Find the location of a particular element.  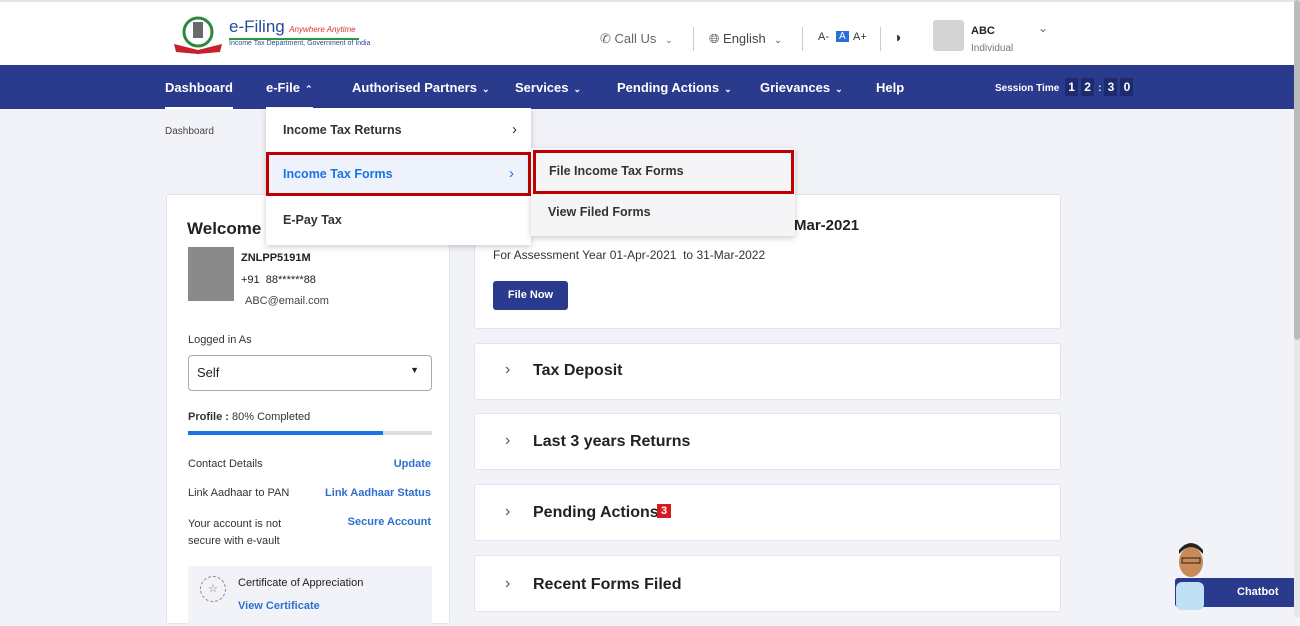

nav-services: Services ⌄ is located at coordinates (548, 87).